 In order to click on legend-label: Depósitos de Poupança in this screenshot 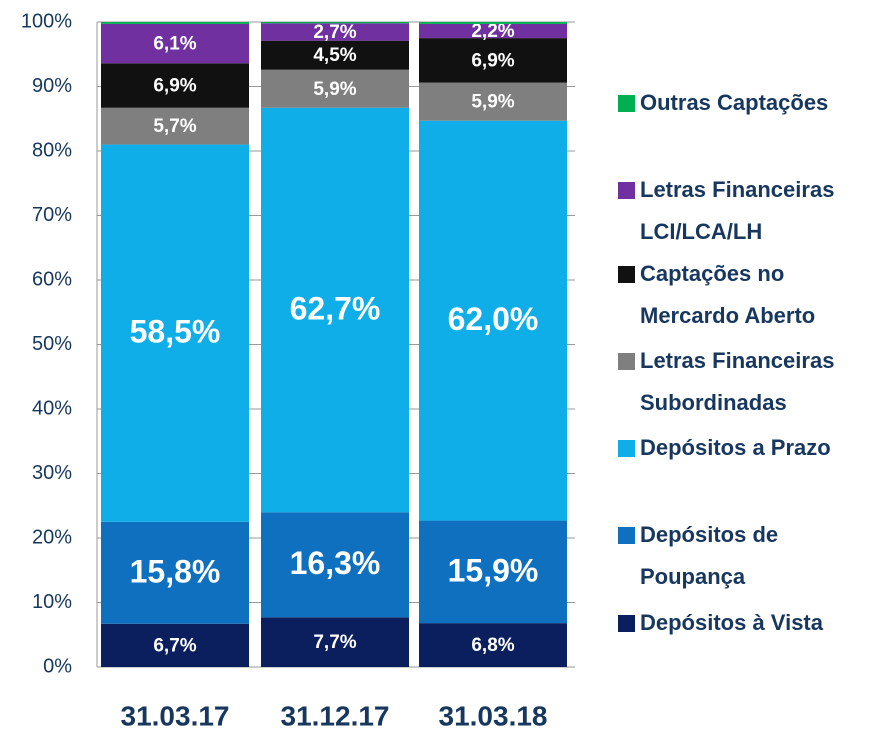, I will do `click(709, 555)`.